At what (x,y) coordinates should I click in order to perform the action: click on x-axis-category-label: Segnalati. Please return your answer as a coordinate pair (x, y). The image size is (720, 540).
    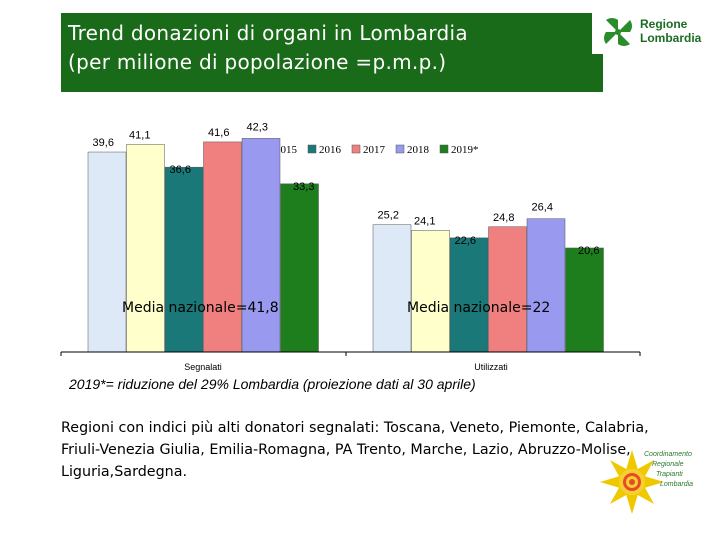
    Looking at the image, I should click on (203, 367).